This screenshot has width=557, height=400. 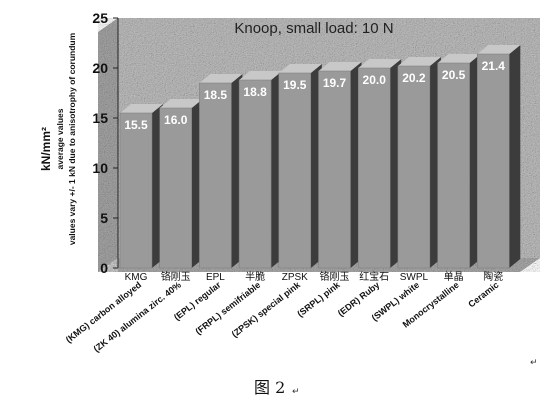 I want to click on data-label: 15.5, so click(x=136, y=125).